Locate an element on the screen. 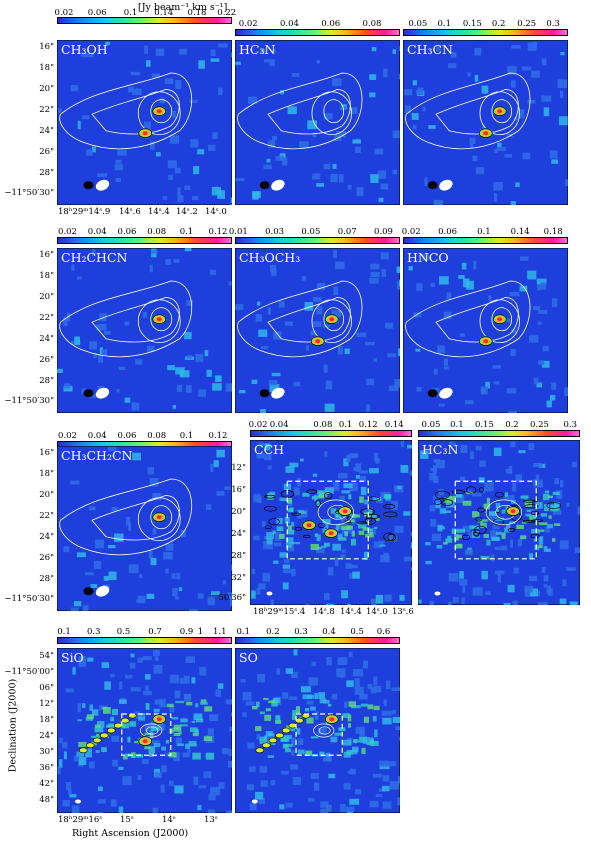 This screenshot has height=846, width=591. map-panel-hnco is located at coordinates (485, 330).